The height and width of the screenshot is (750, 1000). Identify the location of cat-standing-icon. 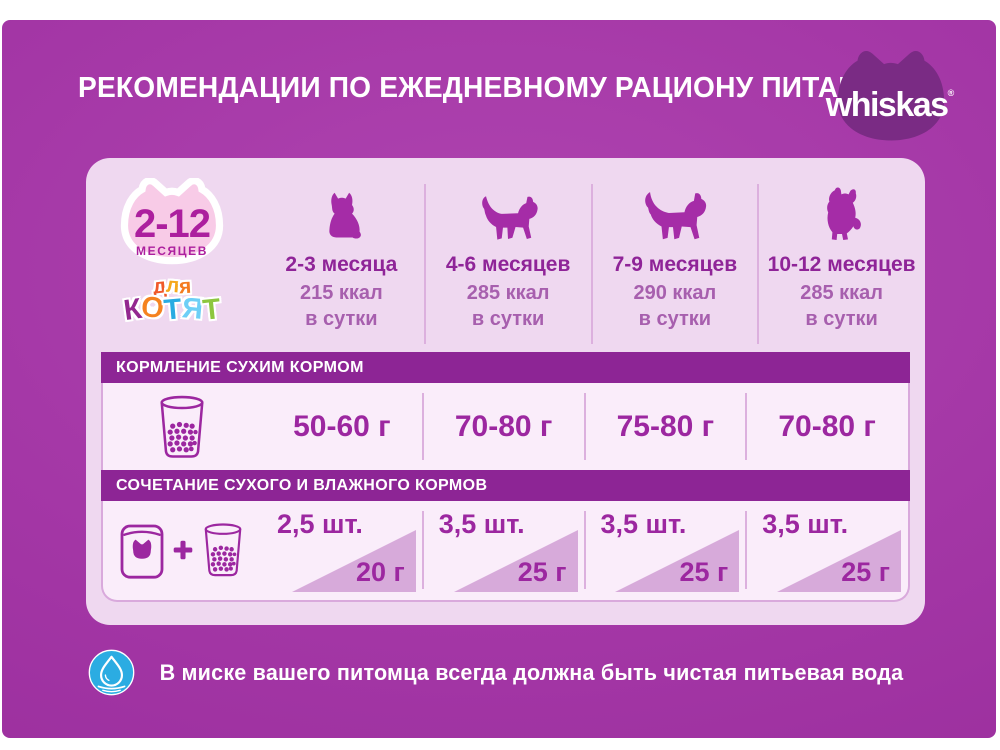
(842, 213).